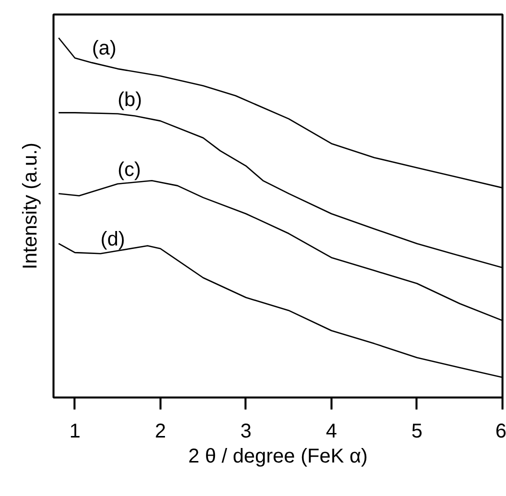 The image size is (506, 496). What do you see at coordinates (332, 431) in the screenshot?
I see `x-tick-label: 4` at bounding box center [332, 431].